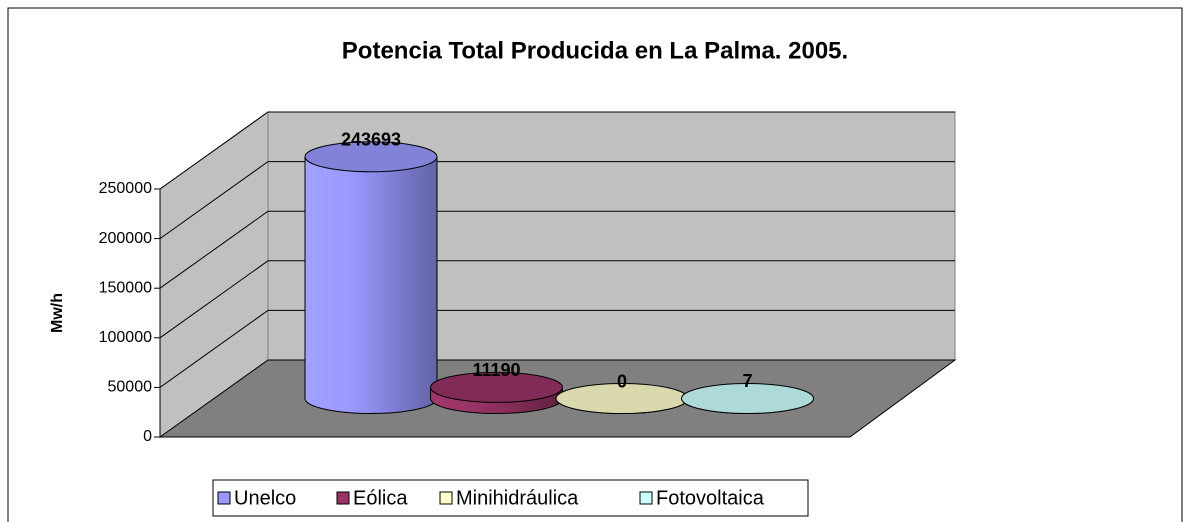  What do you see at coordinates (622, 381) in the screenshot?
I see `data-label: 0` at bounding box center [622, 381].